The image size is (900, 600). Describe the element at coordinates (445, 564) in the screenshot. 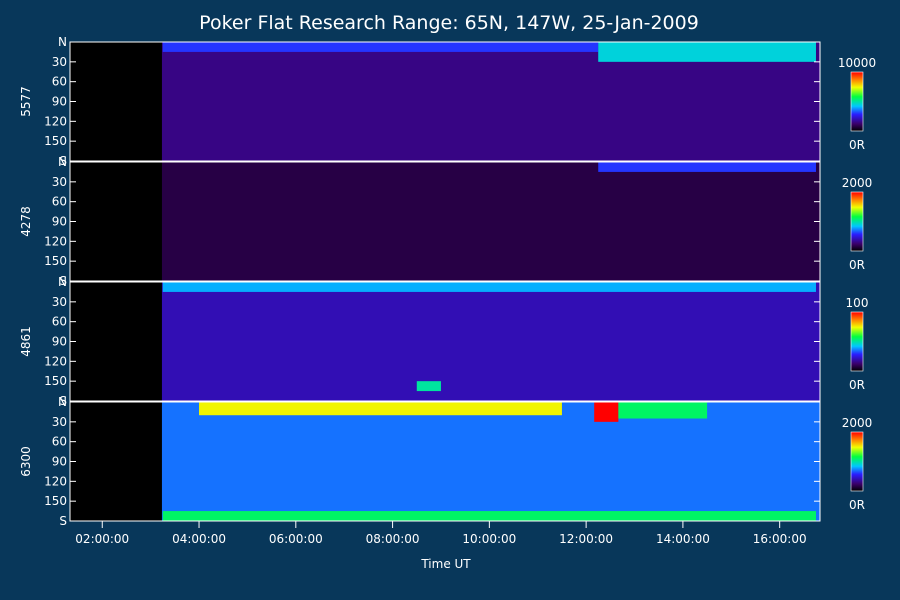

I see `x-axis-label: Time UT` at that location.